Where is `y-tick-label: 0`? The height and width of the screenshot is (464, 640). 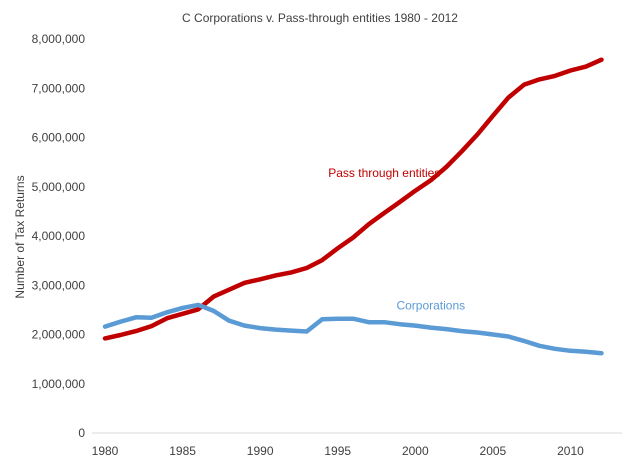 y-tick-label: 0 is located at coordinates (81, 433).